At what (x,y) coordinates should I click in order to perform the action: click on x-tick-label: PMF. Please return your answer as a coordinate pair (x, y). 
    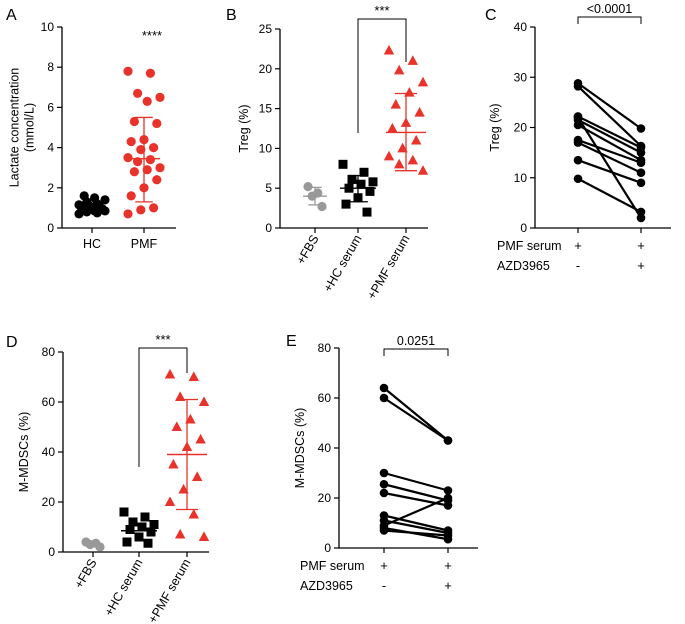
    Looking at the image, I should click on (144, 244).